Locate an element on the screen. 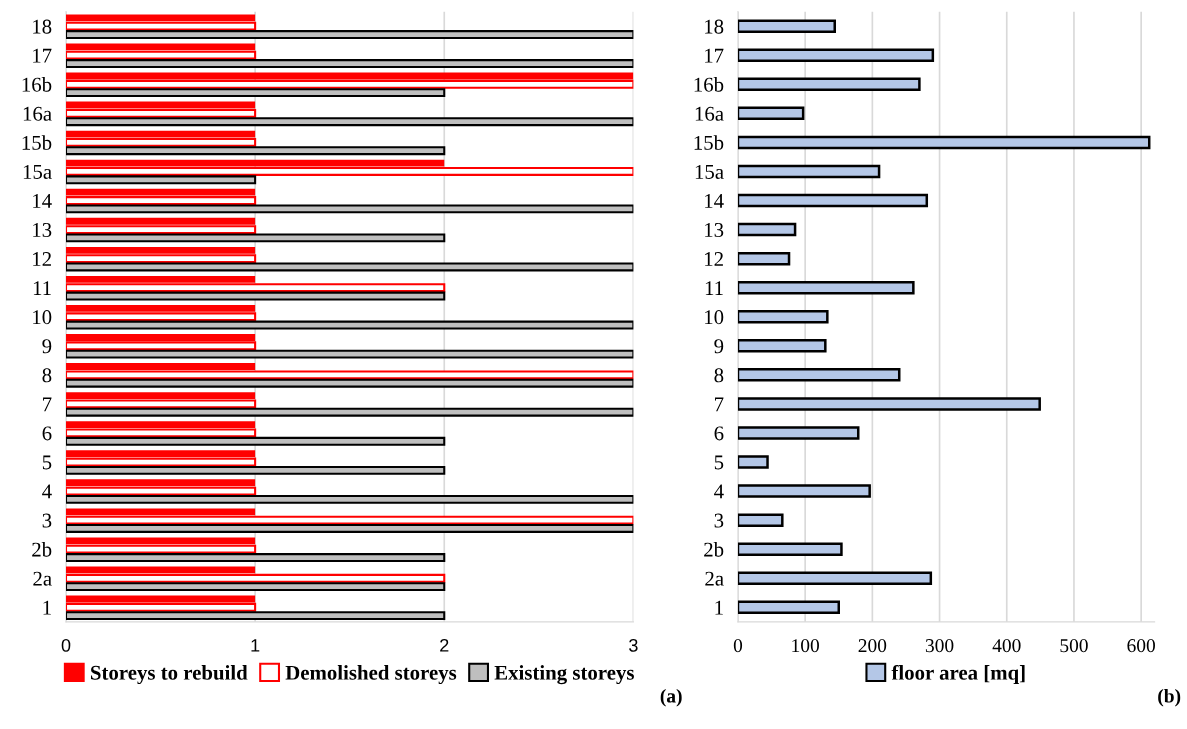 The height and width of the screenshot is (729, 1187). x-tick-label: 600 is located at coordinates (1141, 646).